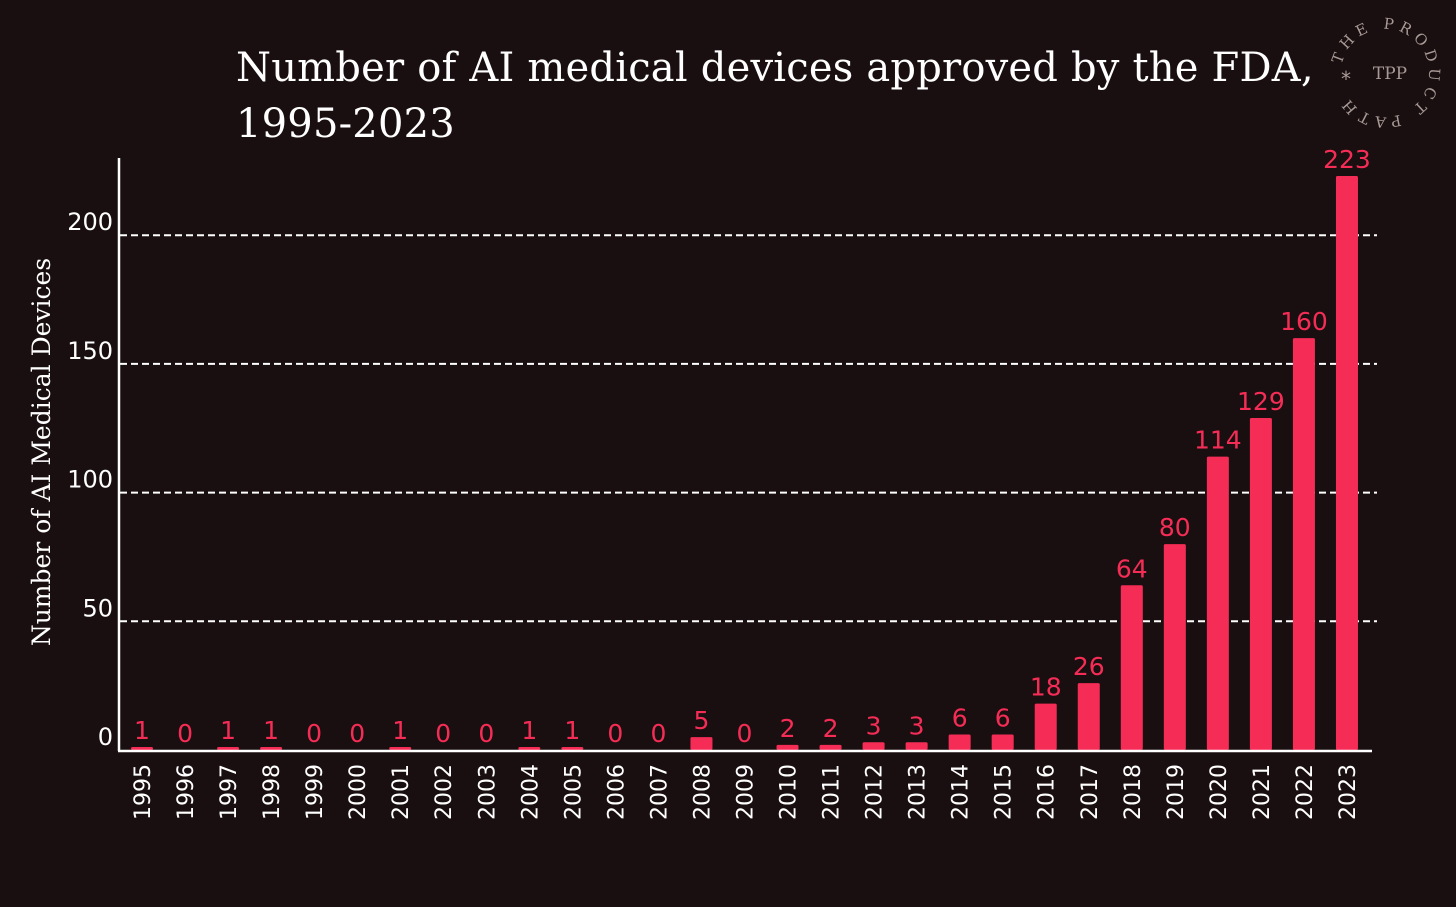 The width and height of the screenshot is (1456, 907). What do you see at coordinates (1261, 401) in the screenshot?
I see `data-label-2021: 129` at bounding box center [1261, 401].